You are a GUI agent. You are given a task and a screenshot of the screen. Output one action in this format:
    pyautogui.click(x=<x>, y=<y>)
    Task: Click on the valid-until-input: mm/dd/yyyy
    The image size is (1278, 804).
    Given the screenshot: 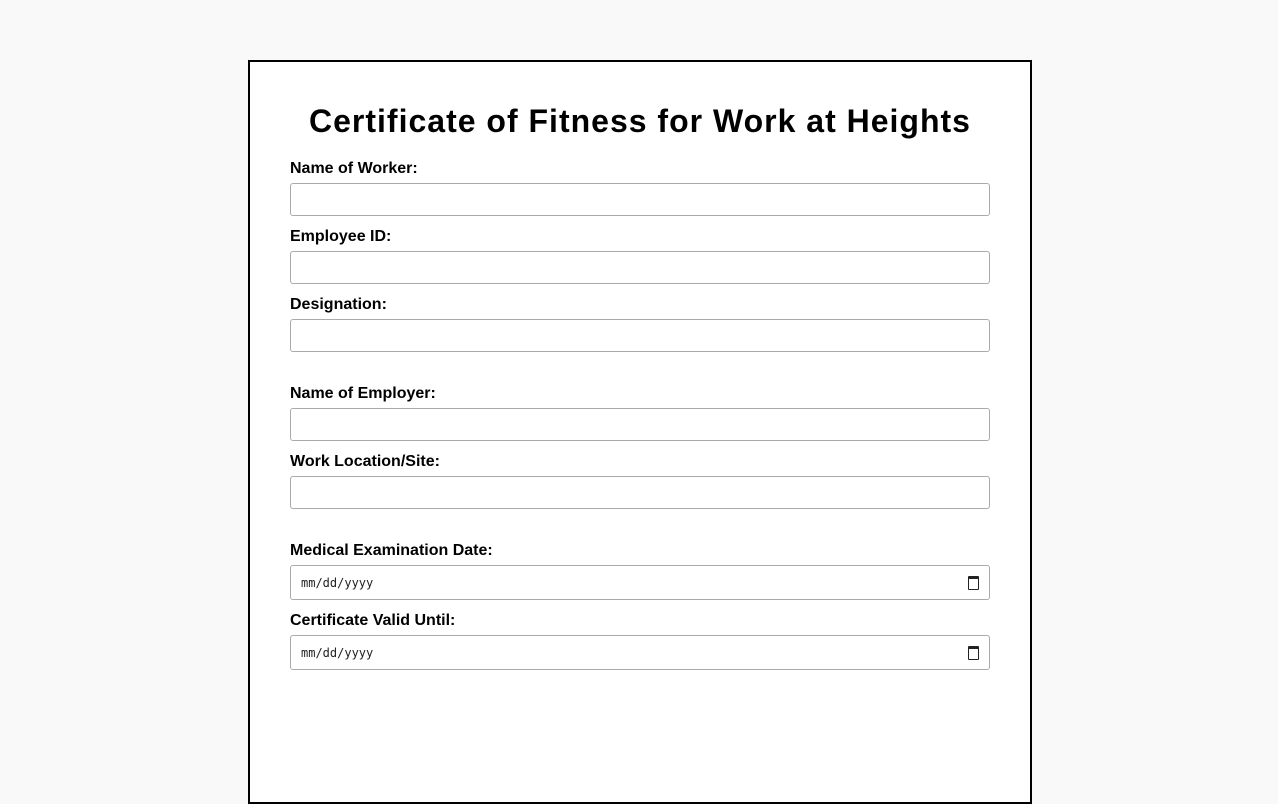 What is the action you would take?
    pyautogui.click(x=640, y=652)
    